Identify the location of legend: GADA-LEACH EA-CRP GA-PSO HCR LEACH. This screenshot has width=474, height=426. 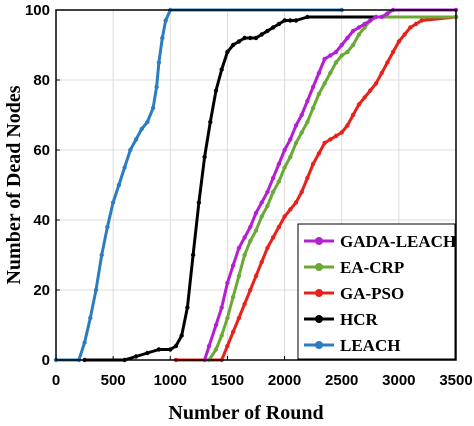
(376, 291).